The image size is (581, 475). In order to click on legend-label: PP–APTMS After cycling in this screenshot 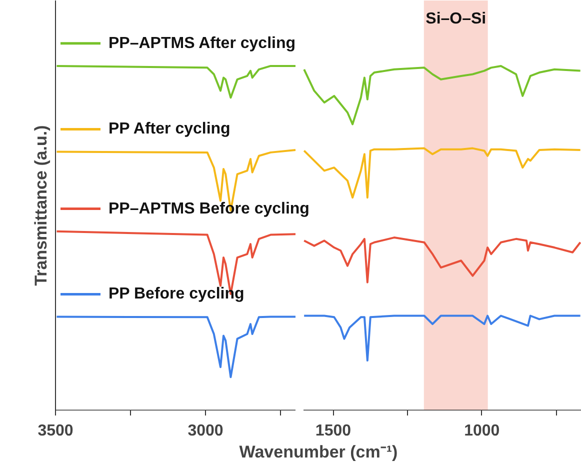, I will do `click(202, 43)`.